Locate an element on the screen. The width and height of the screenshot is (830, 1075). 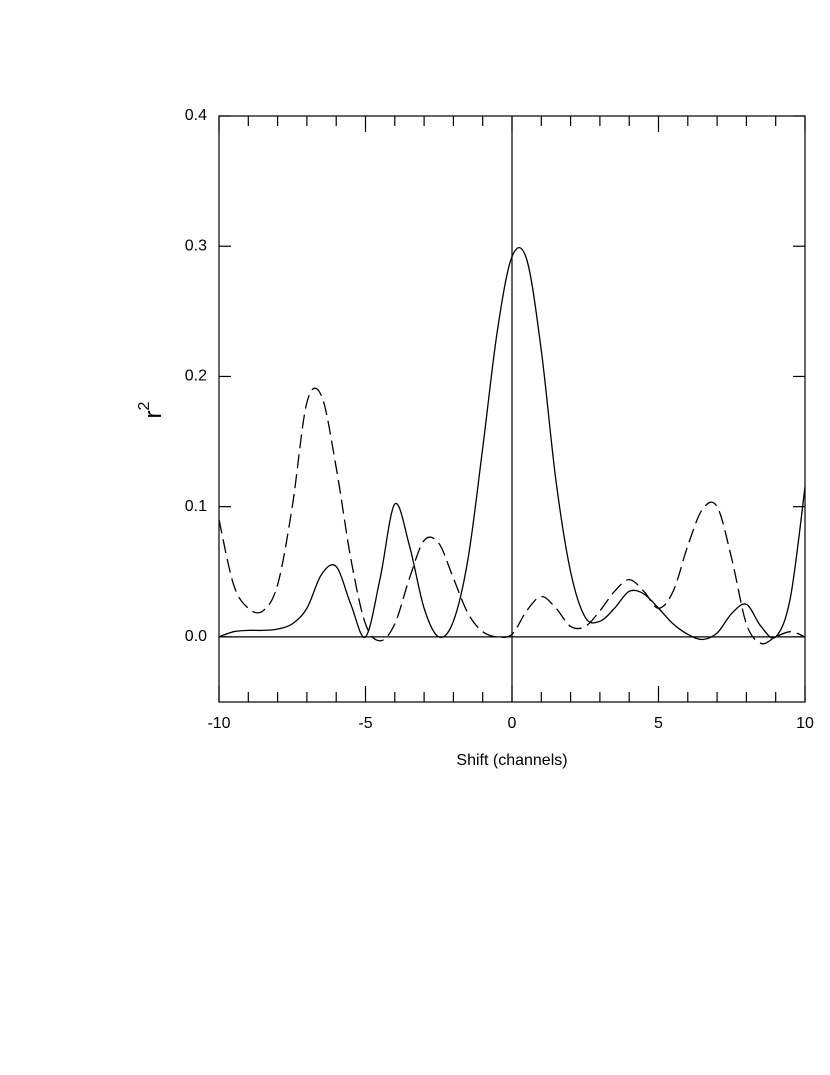
y-tick-label: 0.4 is located at coordinates (196, 115).